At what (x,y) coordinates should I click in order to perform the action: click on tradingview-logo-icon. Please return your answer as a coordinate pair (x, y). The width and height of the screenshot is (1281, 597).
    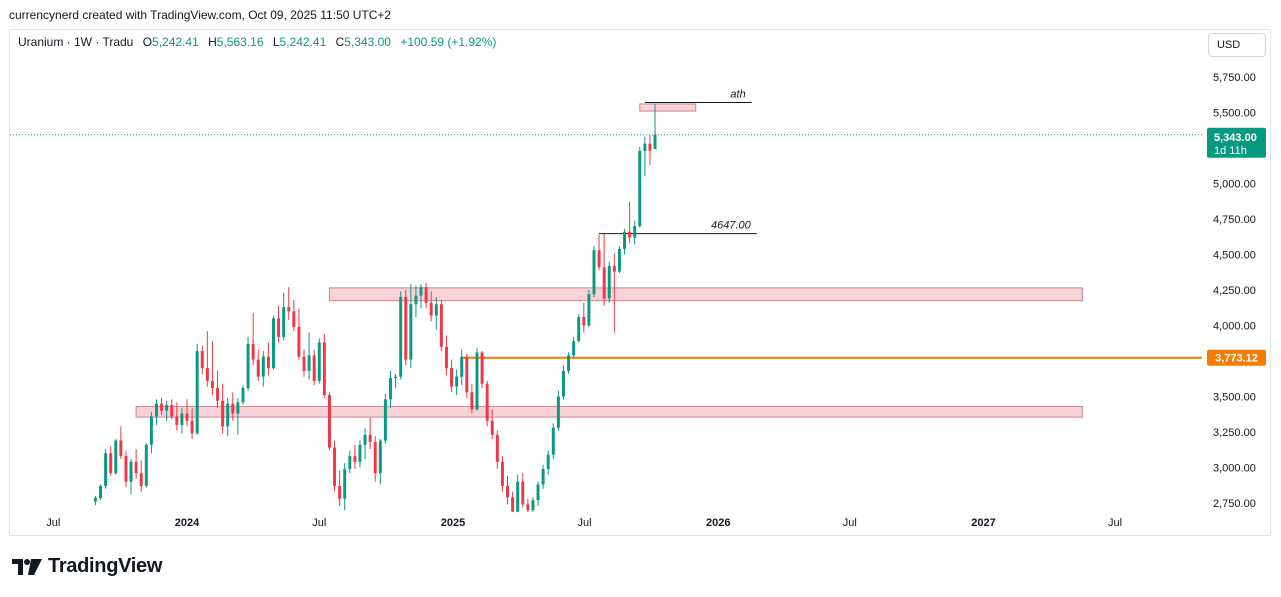
    Looking at the image, I should click on (27, 566).